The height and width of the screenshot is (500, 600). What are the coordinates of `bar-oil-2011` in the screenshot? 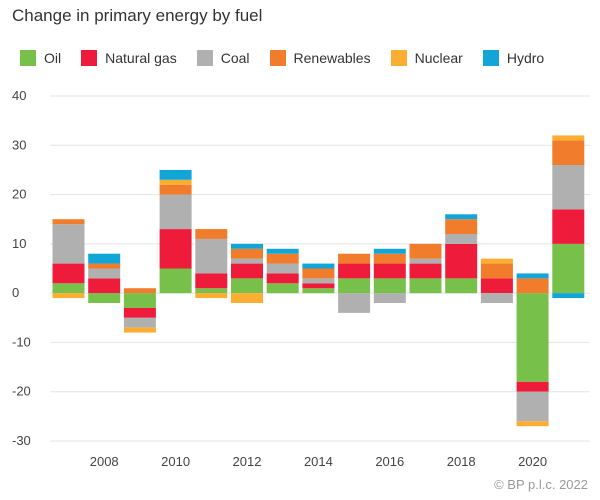 It's located at (211, 291).